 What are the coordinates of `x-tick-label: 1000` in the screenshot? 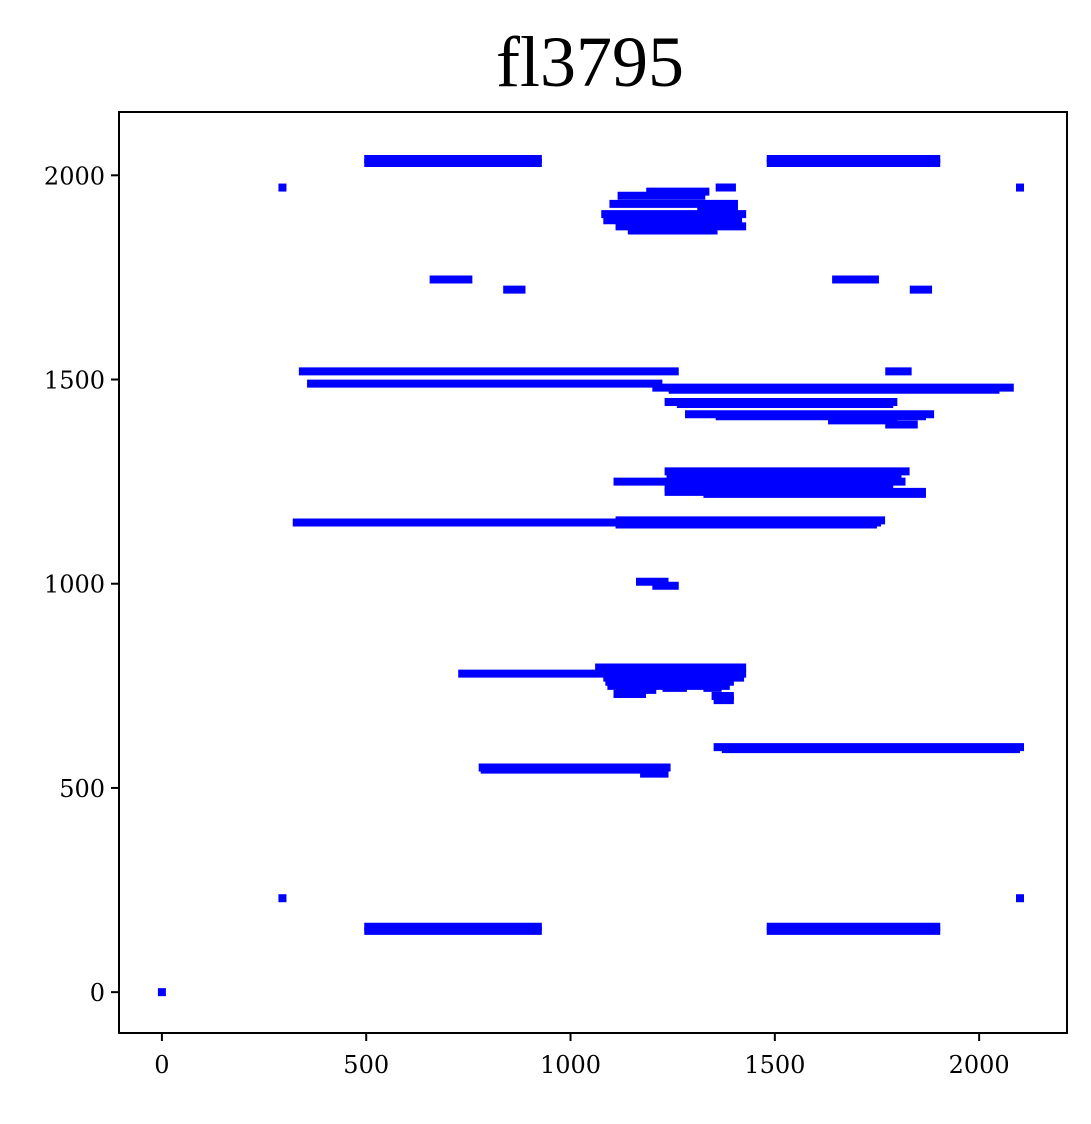 It's located at (570, 1065).